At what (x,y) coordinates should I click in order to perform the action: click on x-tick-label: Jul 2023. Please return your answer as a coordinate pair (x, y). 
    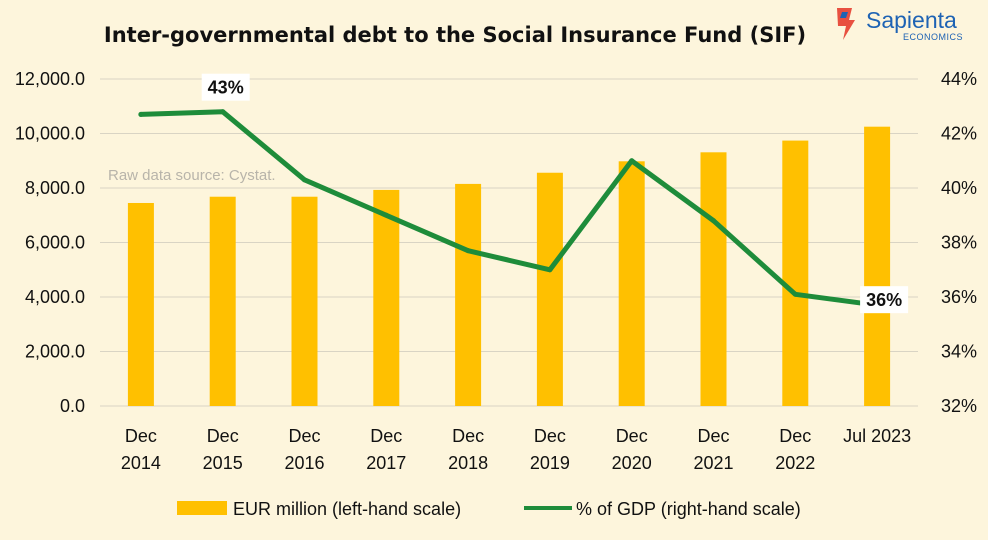
    Looking at the image, I should click on (877, 436).